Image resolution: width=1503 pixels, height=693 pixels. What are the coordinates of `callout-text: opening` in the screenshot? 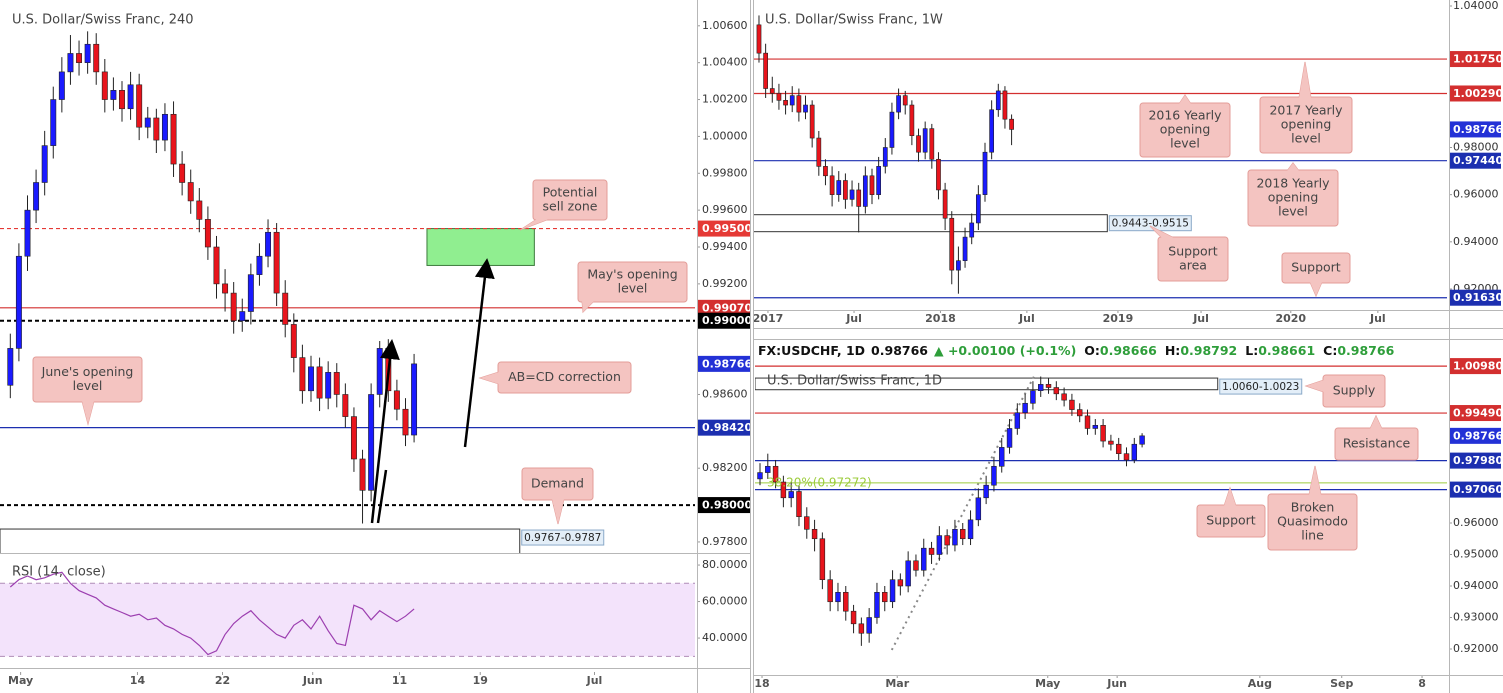 It's located at (1185, 129).